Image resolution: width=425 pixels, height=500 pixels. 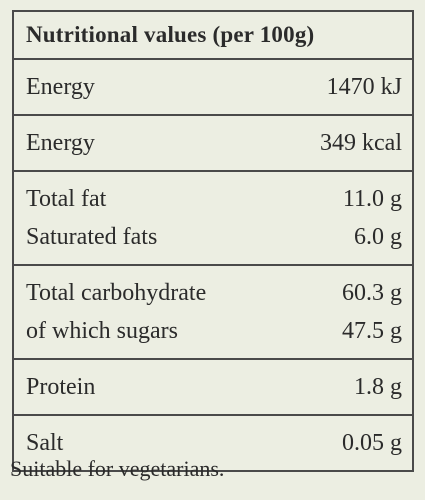 What do you see at coordinates (116, 293) in the screenshot?
I see `nutrient-label: Total carbohydrate` at bounding box center [116, 293].